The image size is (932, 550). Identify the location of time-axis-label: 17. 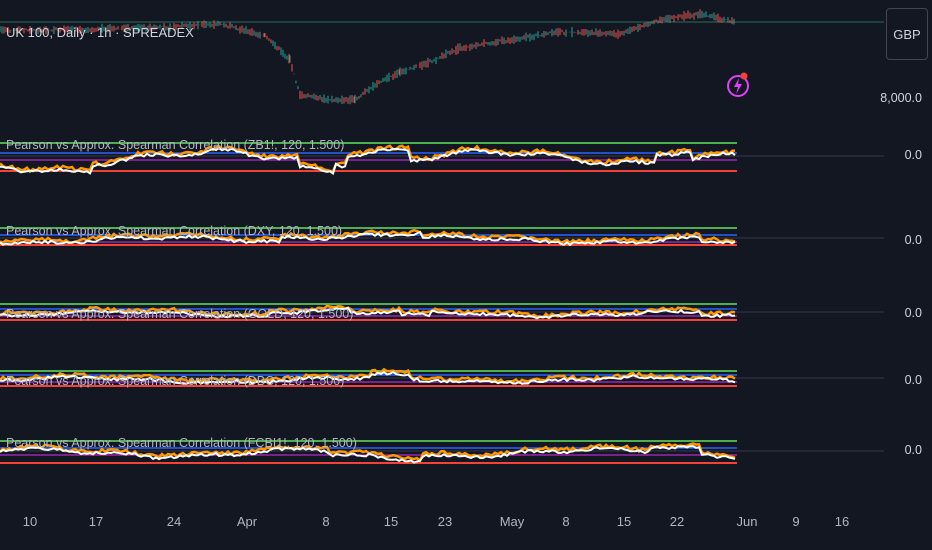
(96, 521).